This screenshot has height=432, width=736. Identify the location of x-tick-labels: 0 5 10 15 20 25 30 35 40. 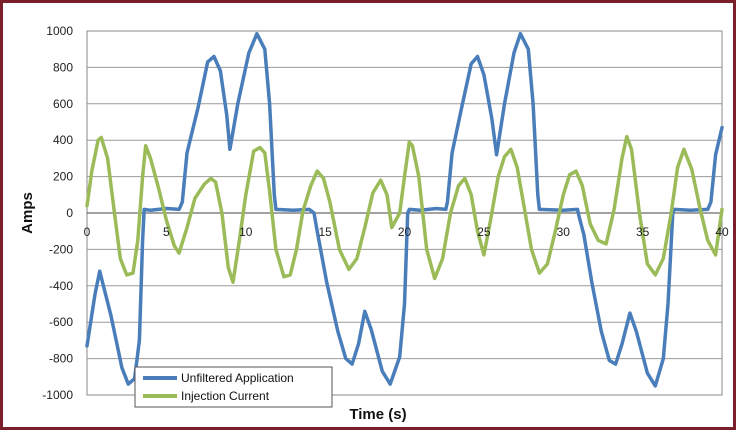
(406, 232).